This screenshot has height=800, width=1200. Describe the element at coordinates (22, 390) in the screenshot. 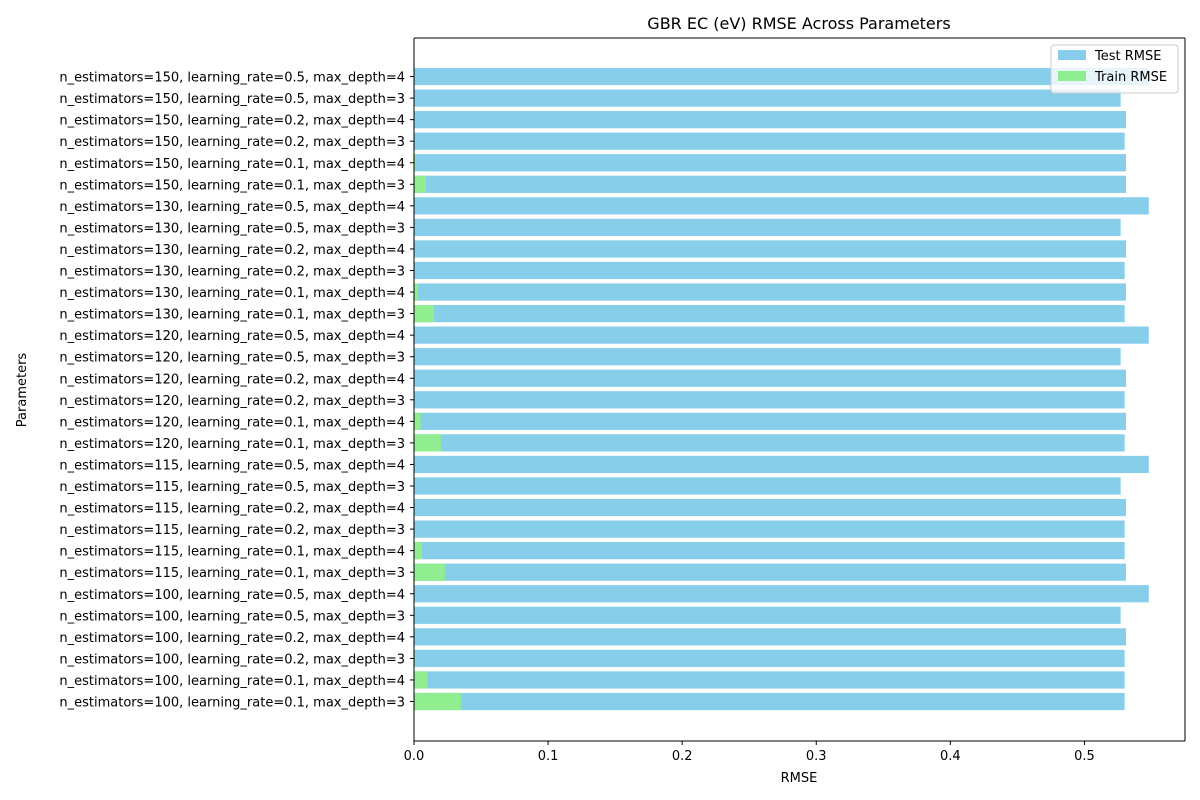

I see `y-axis-label: Parameters` at that location.